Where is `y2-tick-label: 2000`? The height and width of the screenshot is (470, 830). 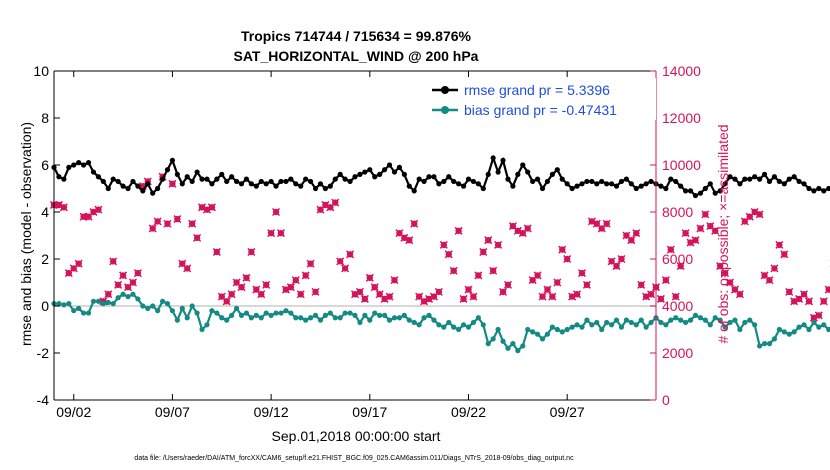 y2-tick-label: 2000 is located at coordinates (677, 353).